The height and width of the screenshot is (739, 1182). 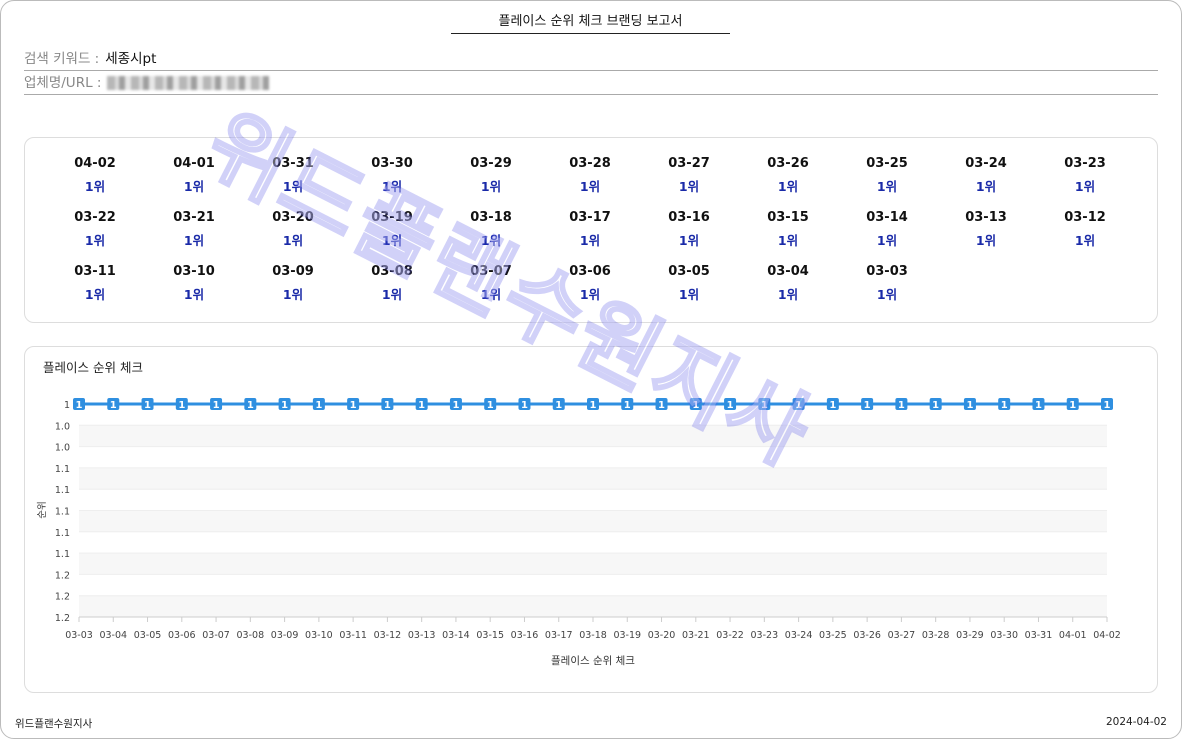 I want to click on y-tick-label: 1.0, so click(x=62, y=448).